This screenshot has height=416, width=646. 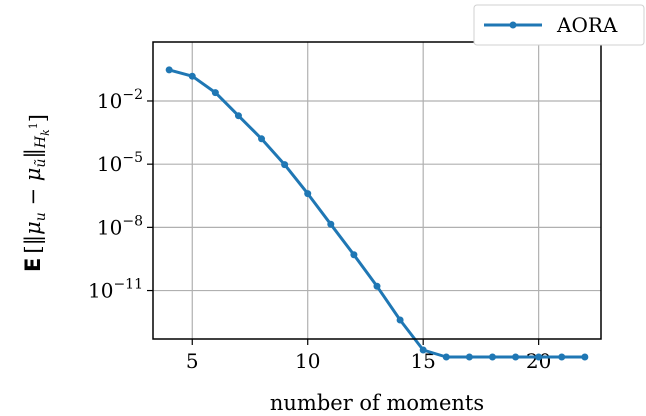 What do you see at coordinates (120, 226) in the screenshot?
I see `y-tick-label: 10⁻⁸` at bounding box center [120, 226].